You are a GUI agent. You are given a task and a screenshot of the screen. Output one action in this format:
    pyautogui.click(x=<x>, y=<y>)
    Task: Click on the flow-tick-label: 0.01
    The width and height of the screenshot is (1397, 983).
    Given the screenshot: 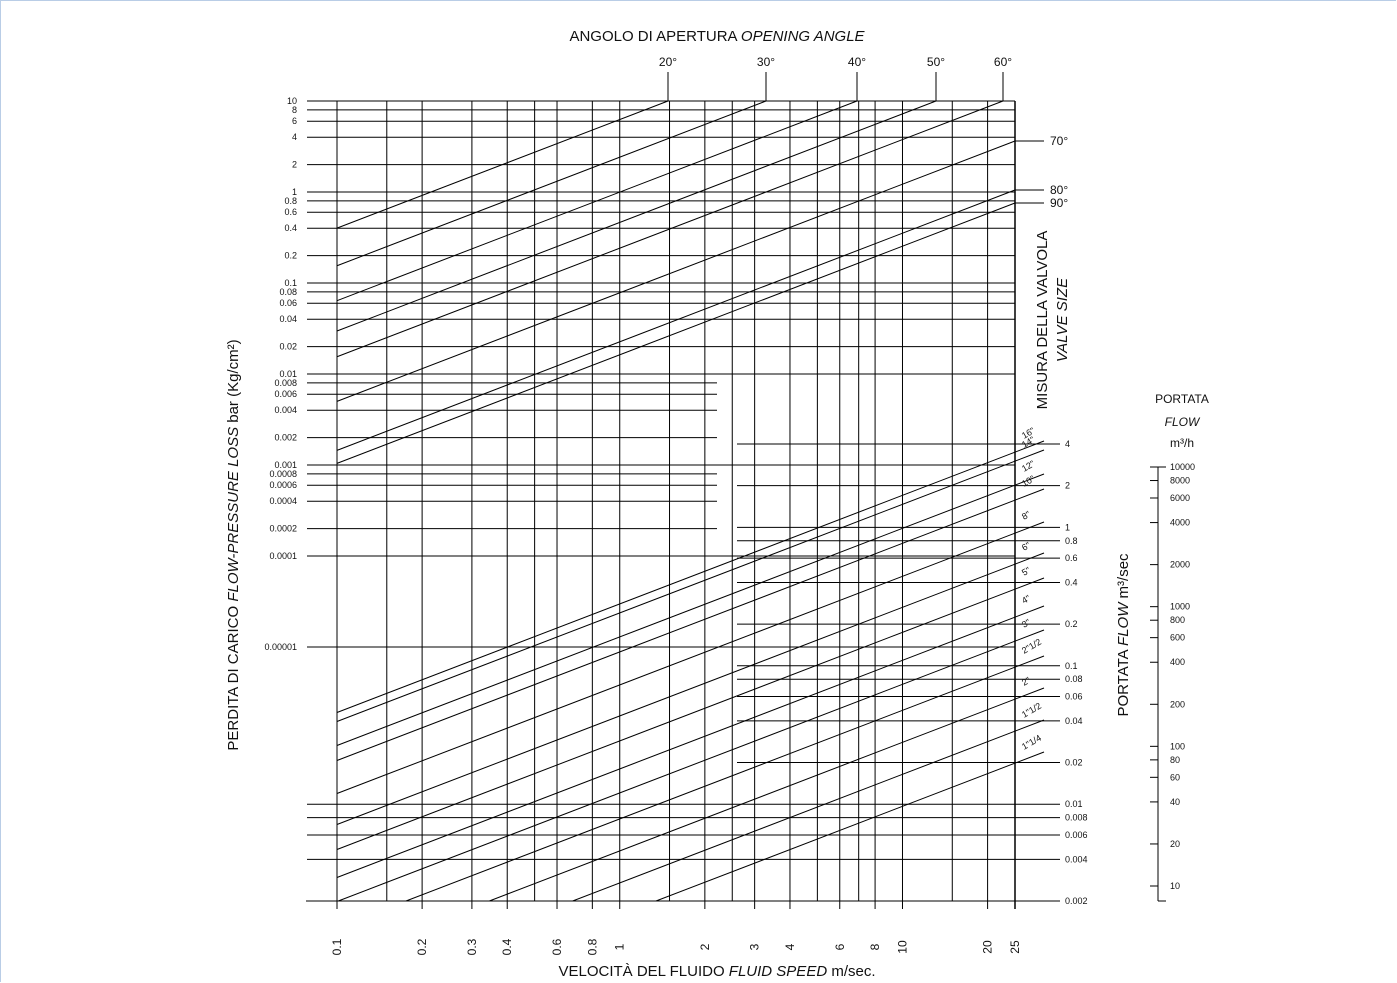 What is the action you would take?
    pyautogui.click(x=1074, y=804)
    